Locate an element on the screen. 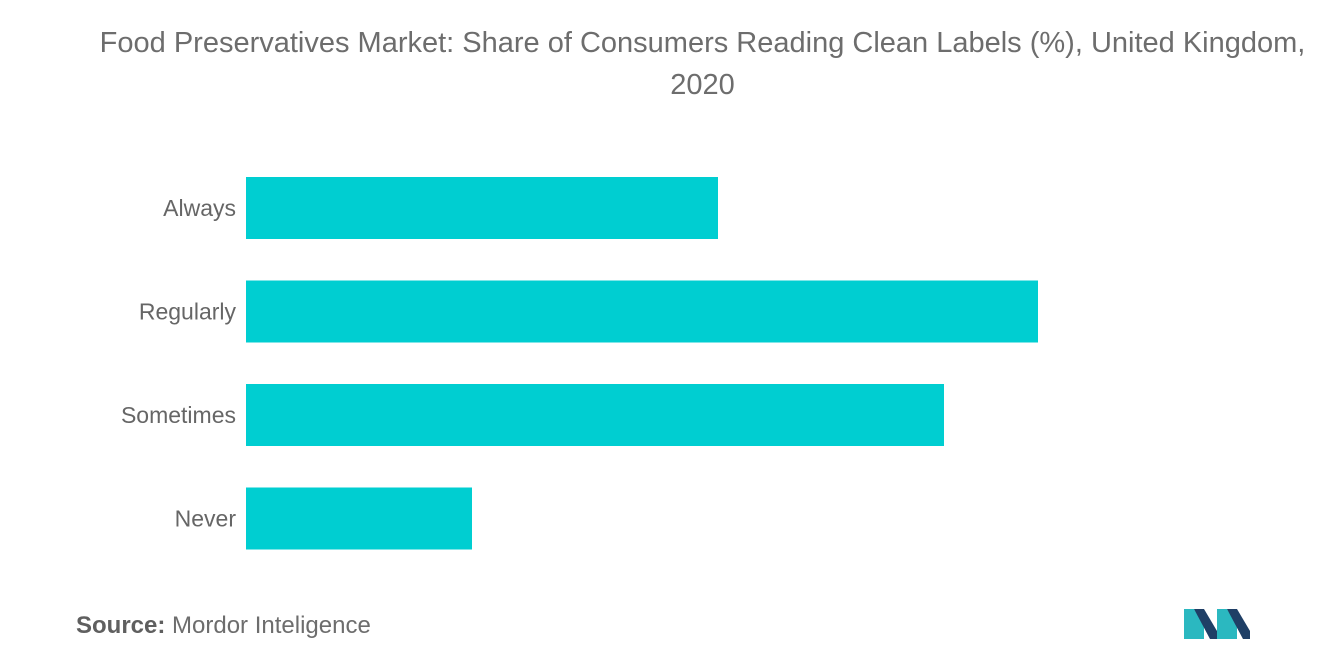 The width and height of the screenshot is (1320, 665). category-labels: Always Regularly Sometimes Never is located at coordinates (179, 363).